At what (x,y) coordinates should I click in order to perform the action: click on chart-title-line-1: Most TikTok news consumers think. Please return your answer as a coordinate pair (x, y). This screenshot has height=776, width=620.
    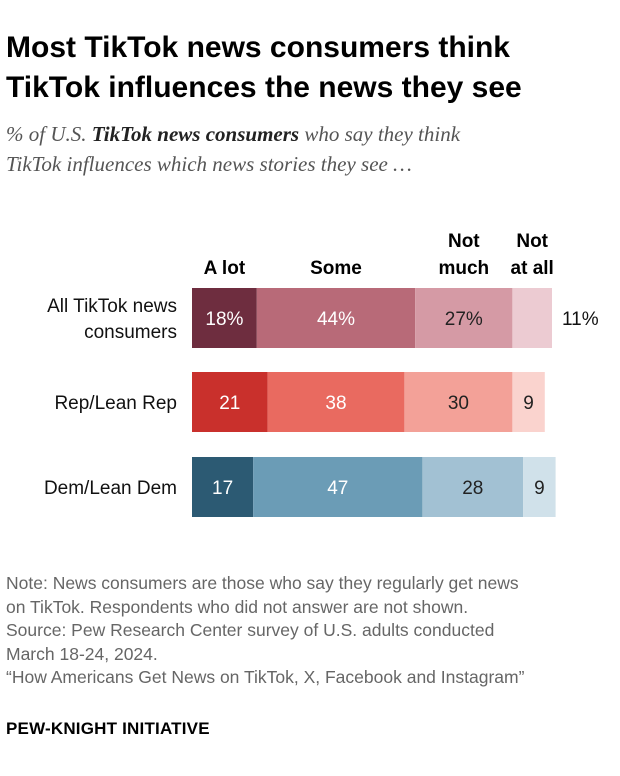
    Looking at the image, I should click on (258, 47).